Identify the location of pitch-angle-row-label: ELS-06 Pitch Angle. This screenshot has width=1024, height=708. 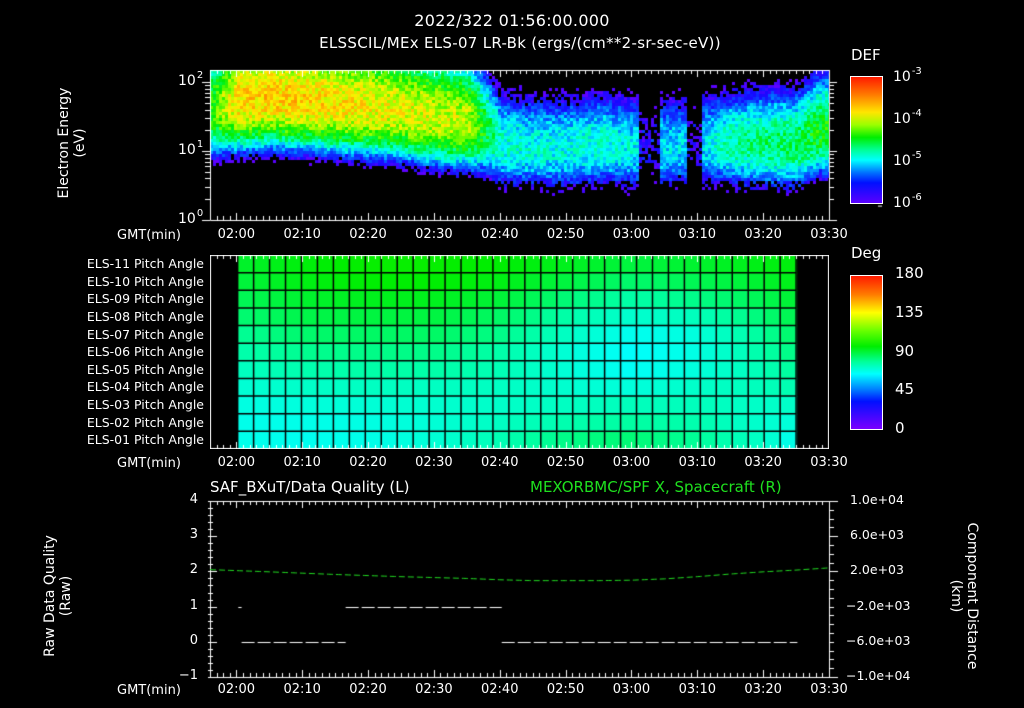
(145, 352).